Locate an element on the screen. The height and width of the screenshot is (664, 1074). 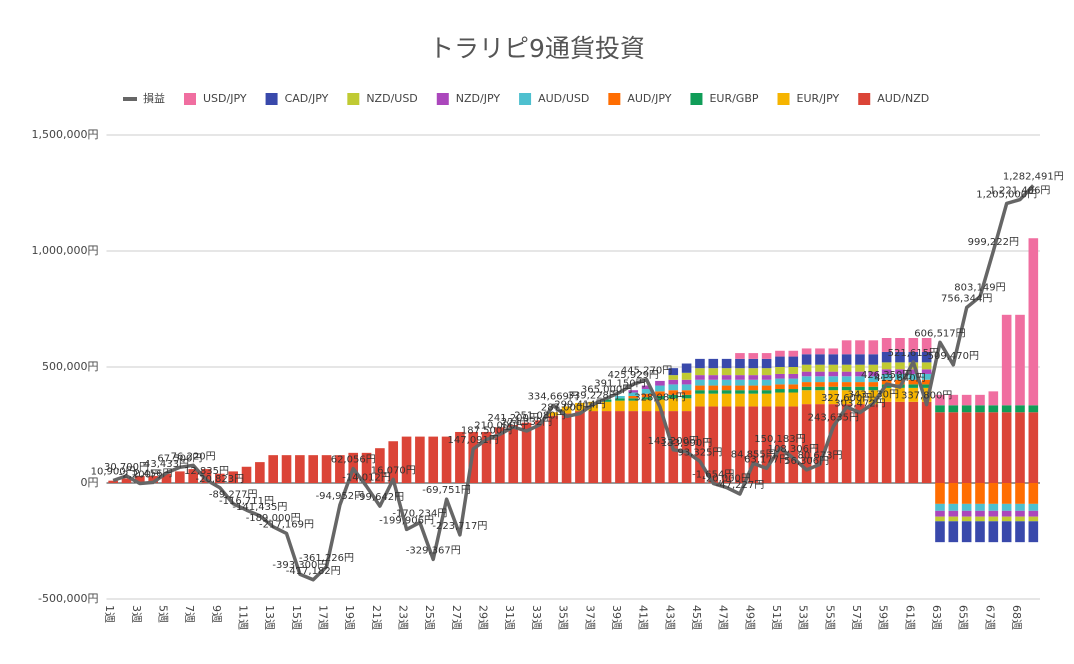
data-label: 243,635円 is located at coordinates (833, 417).